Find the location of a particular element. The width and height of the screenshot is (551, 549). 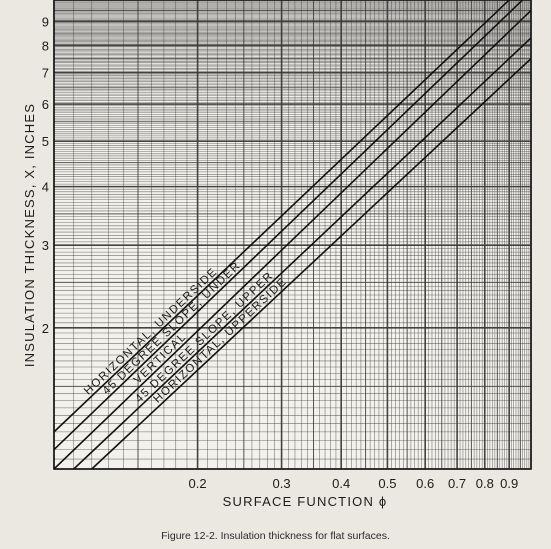

y-tick-label: 7 is located at coordinates (45, 73).